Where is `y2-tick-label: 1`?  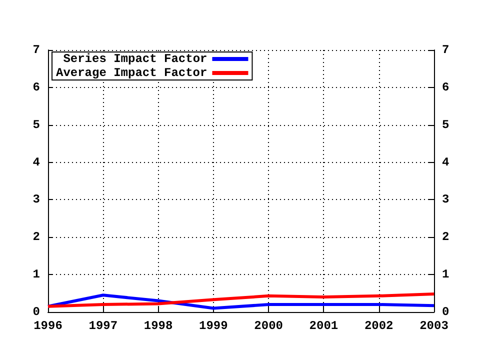 y2-tick-label: 1 is located at coordinates (446, 275).